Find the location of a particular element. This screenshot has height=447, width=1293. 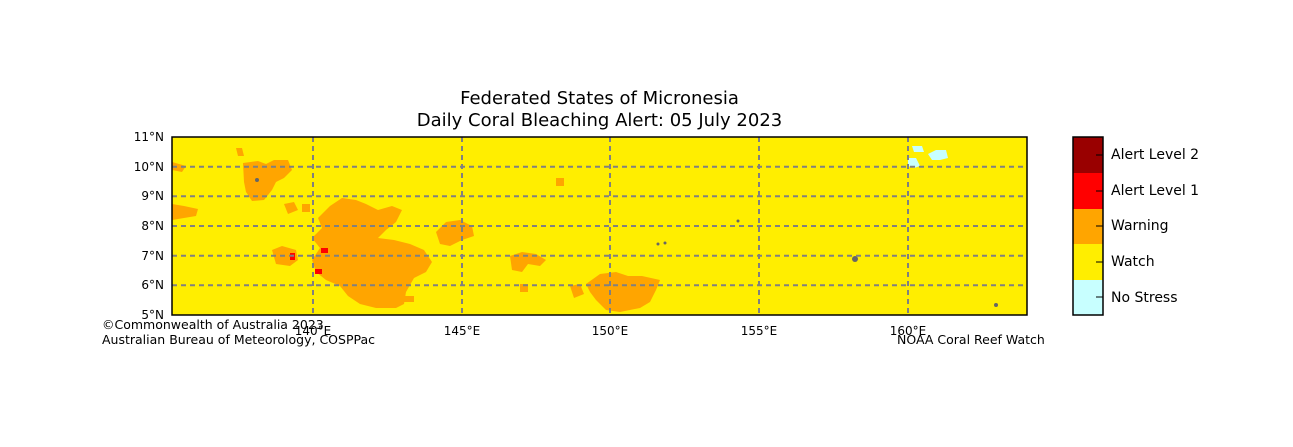

legend-label-alert1: Alert Level 1 is located at coordinates (1155, 191).